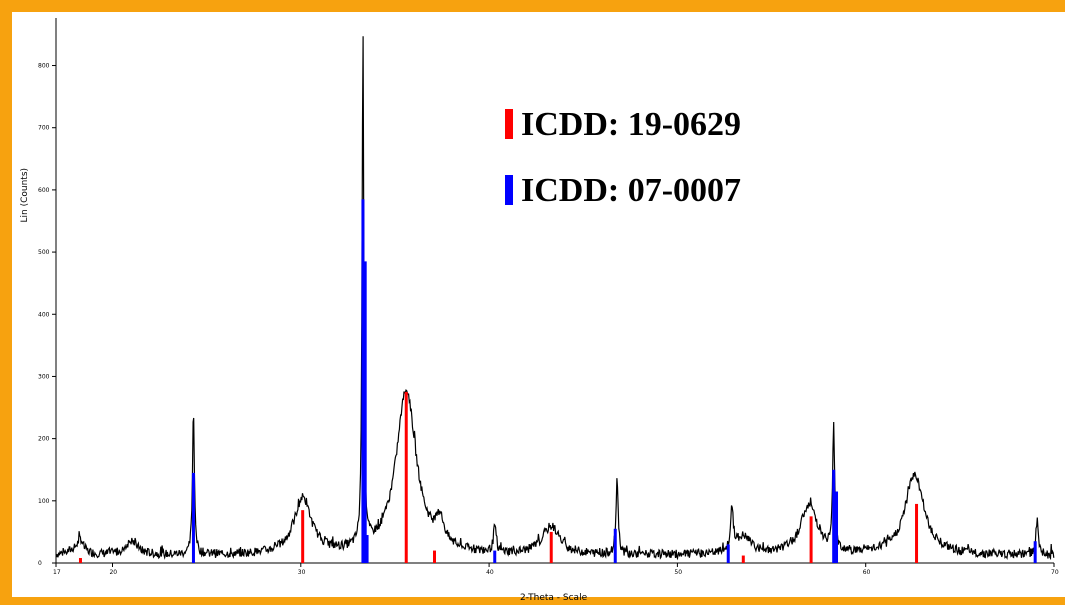 This screenshot has width=1065, height=605. What do you see at coordinates (631, 124) in the screenshot?
I see `legend-label-1: ICDD: 19-0629` at bounding box center [631, 124].